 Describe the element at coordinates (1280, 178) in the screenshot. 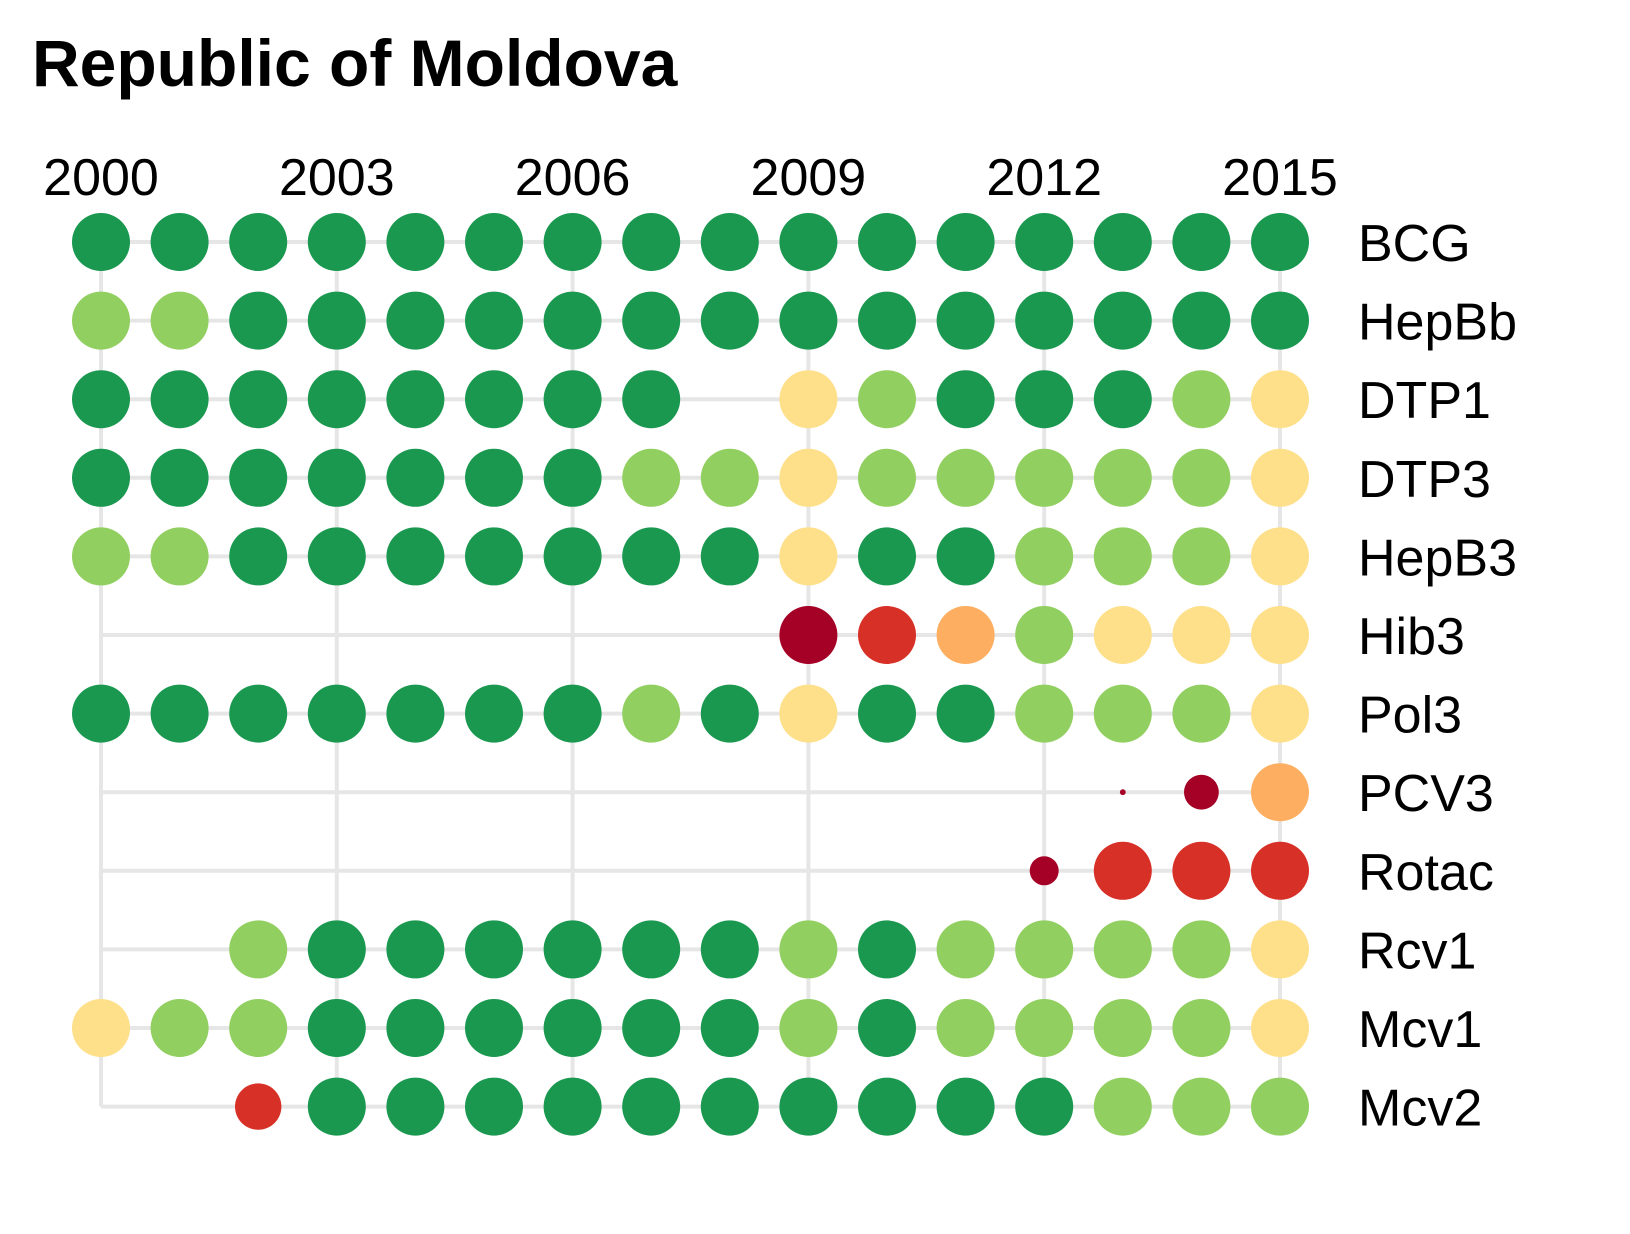

I see `x-tick-label: 2015` at that location.